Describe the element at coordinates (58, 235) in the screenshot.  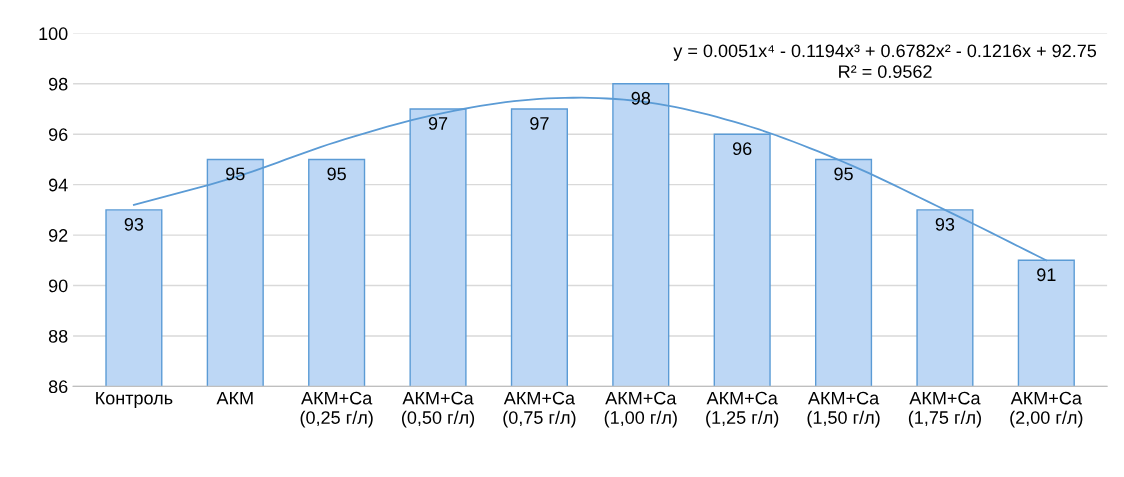
I see `y-tick-label: 92` at that location.